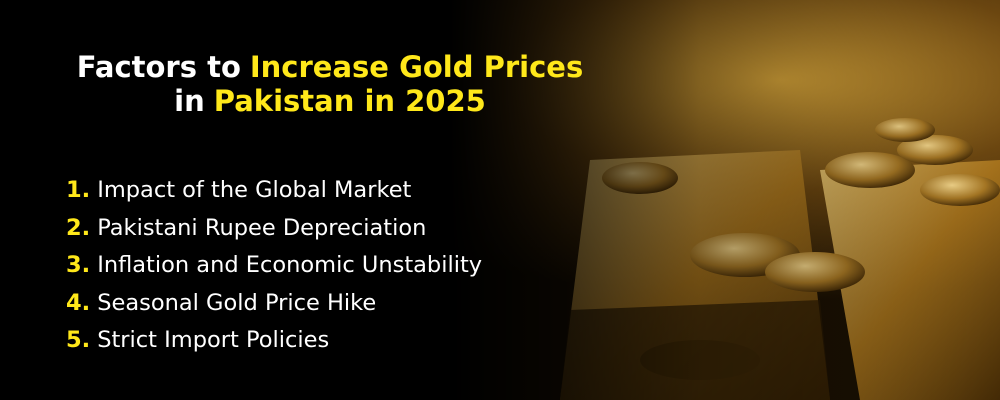  I want to click on factor-text: Impact of the Global Market, so click(254, 190).